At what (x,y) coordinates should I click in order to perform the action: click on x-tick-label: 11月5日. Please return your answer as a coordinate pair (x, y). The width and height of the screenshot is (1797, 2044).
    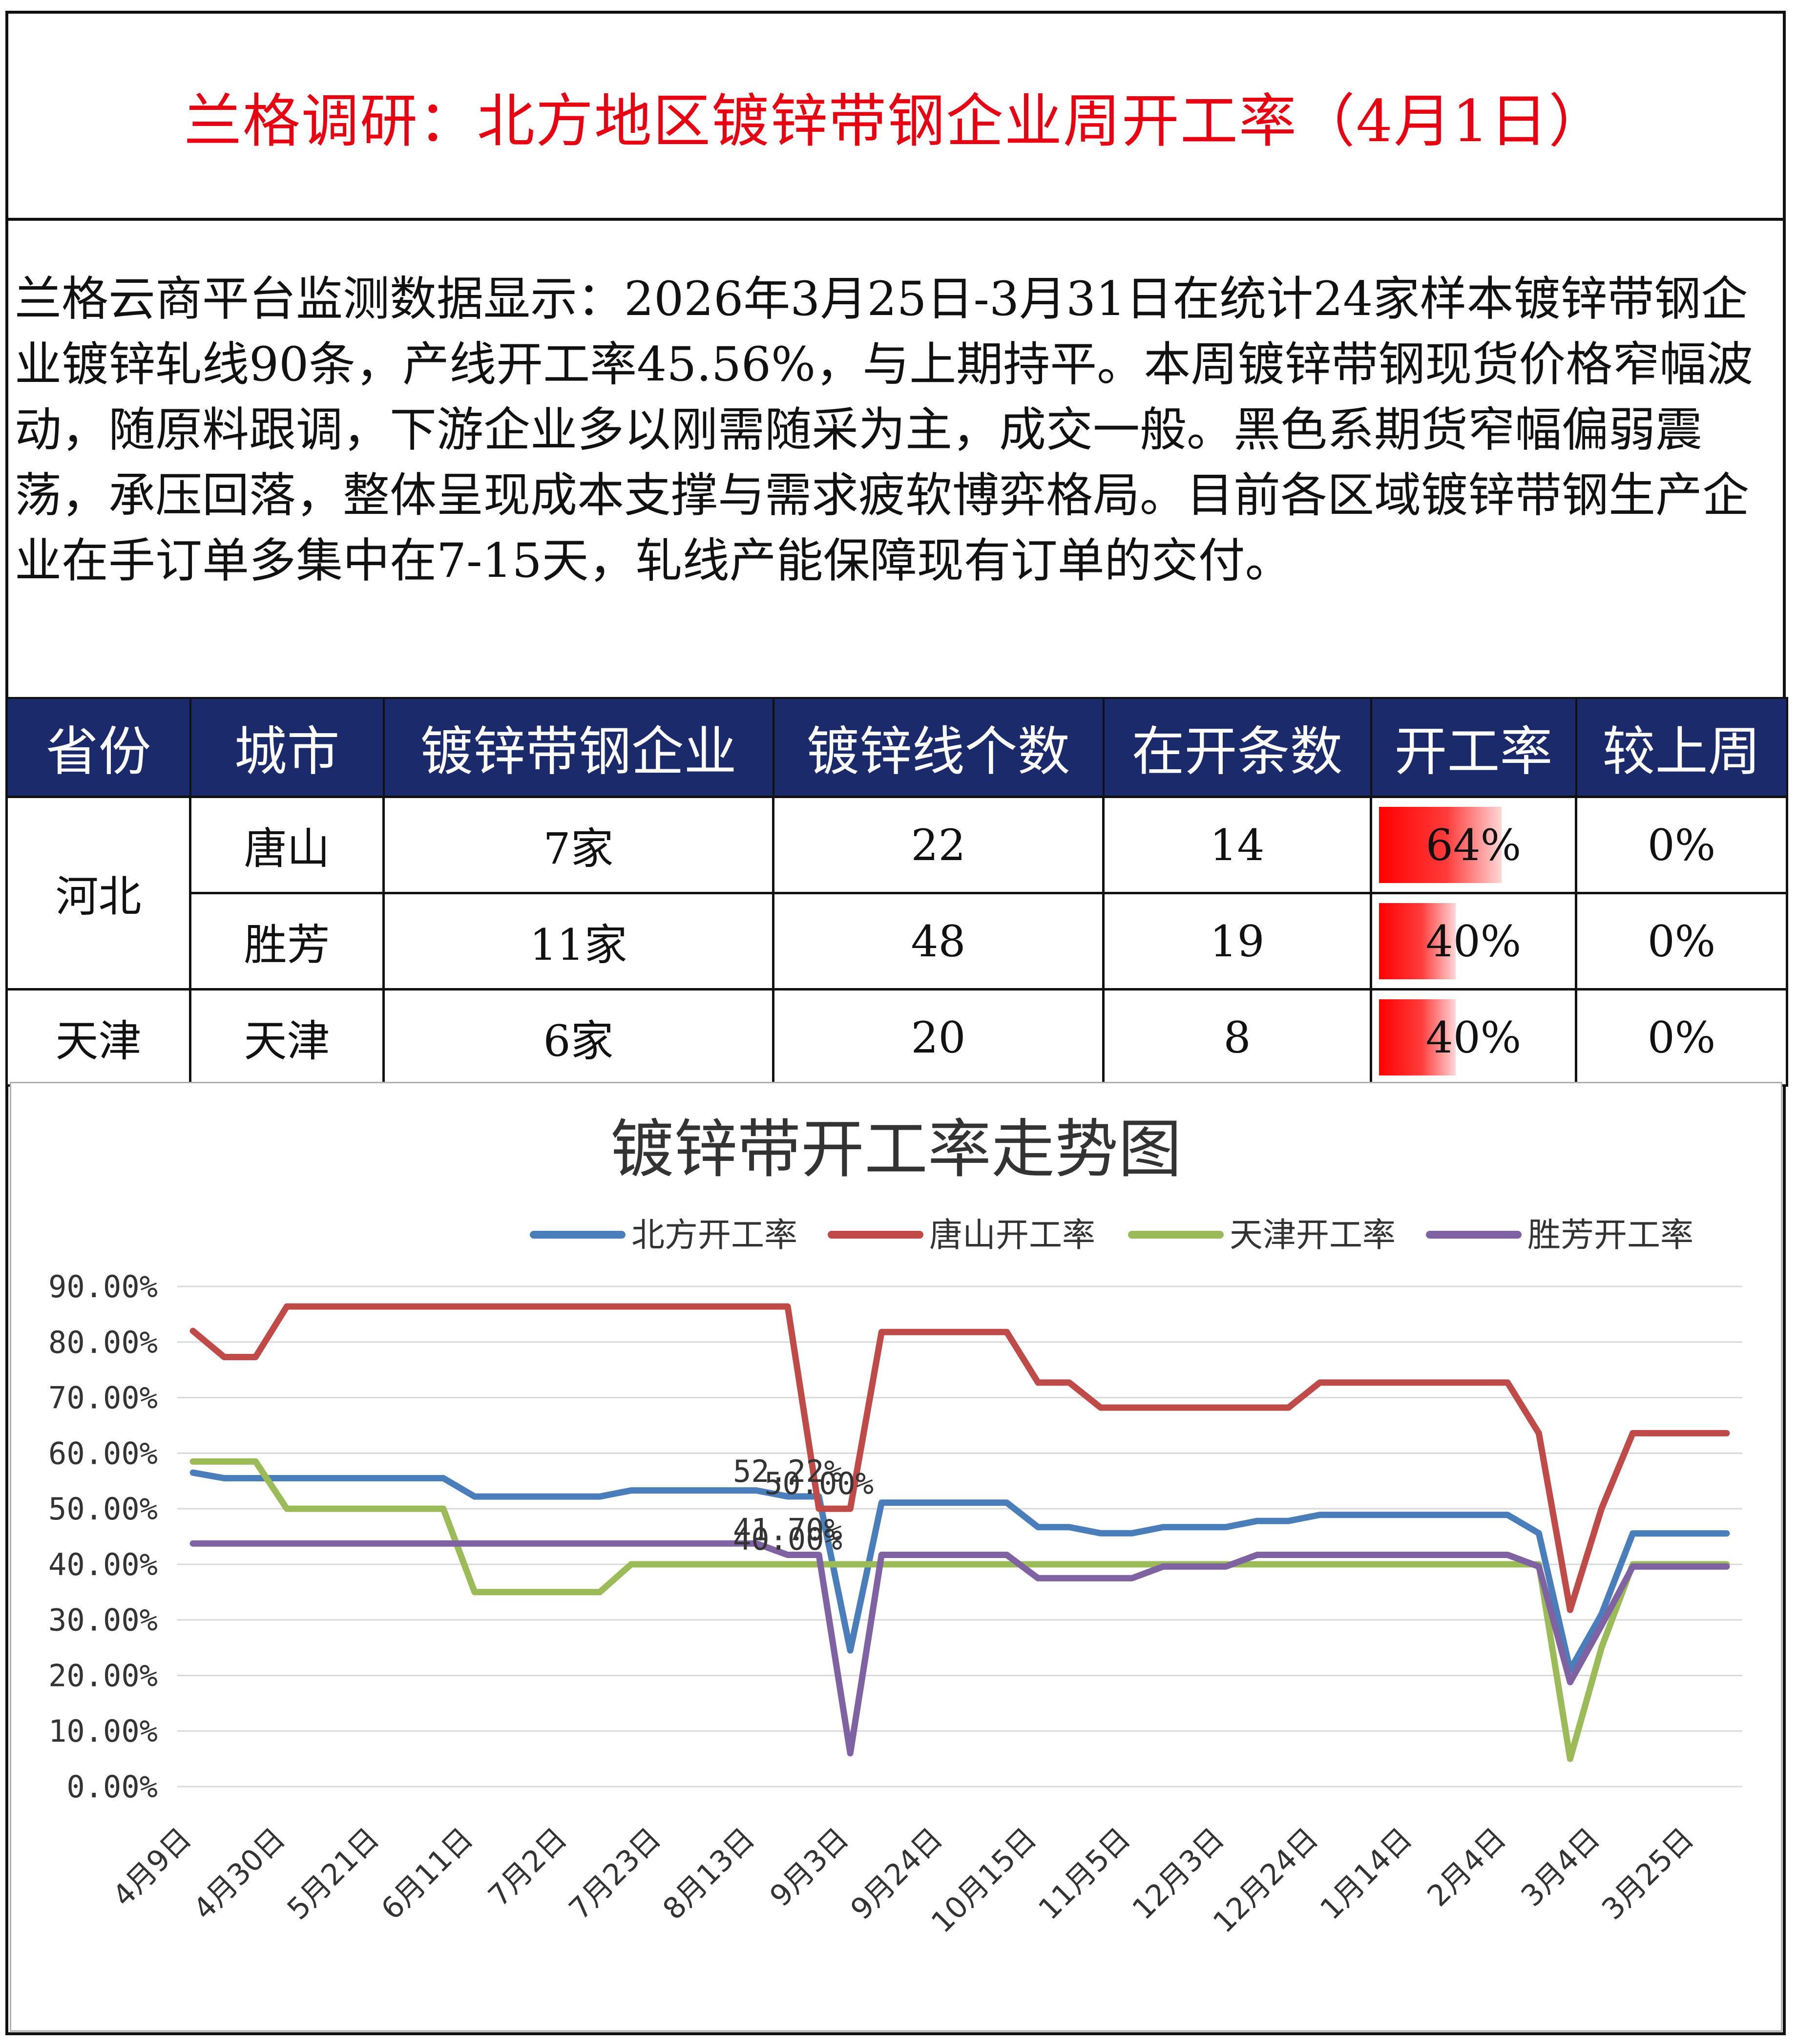
    Looking at the image, I should click on (1084, 1873).